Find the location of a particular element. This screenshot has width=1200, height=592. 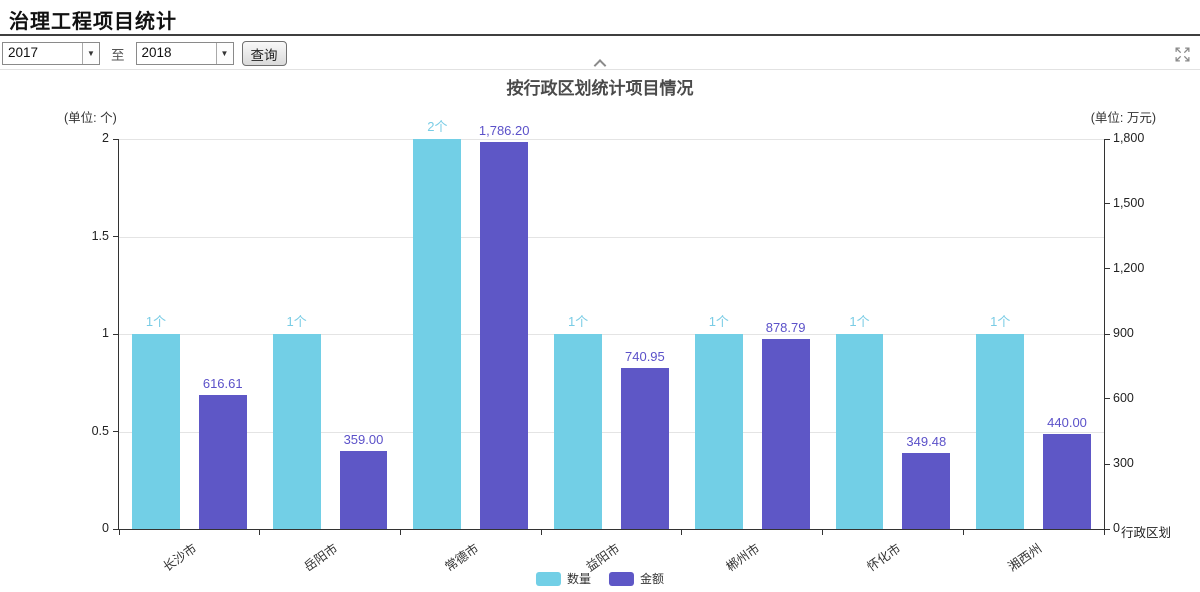

to-label: 至 is located at coordinates (118, 55).